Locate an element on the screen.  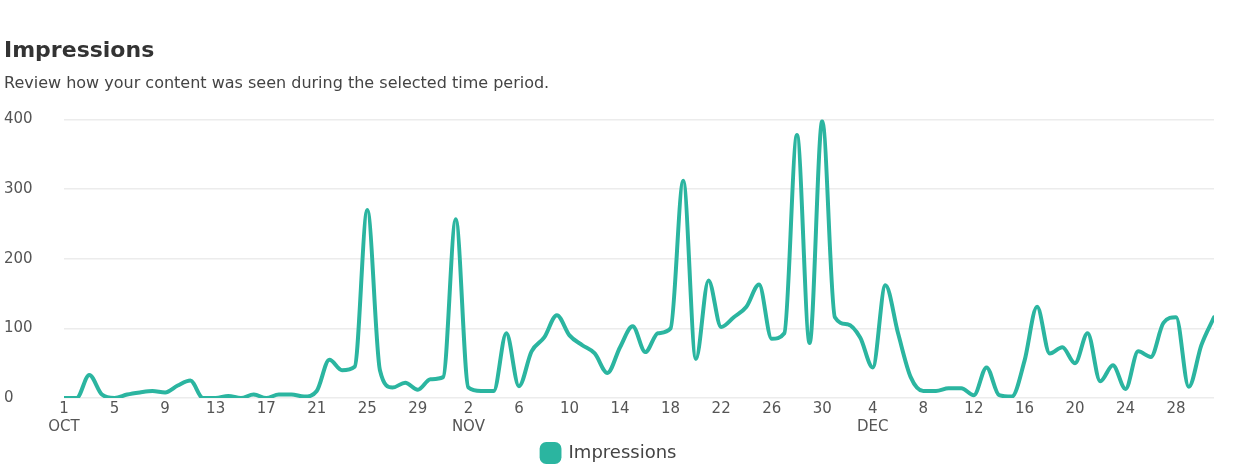
x-tick-label: 17 is located at coordinates (266, 407).